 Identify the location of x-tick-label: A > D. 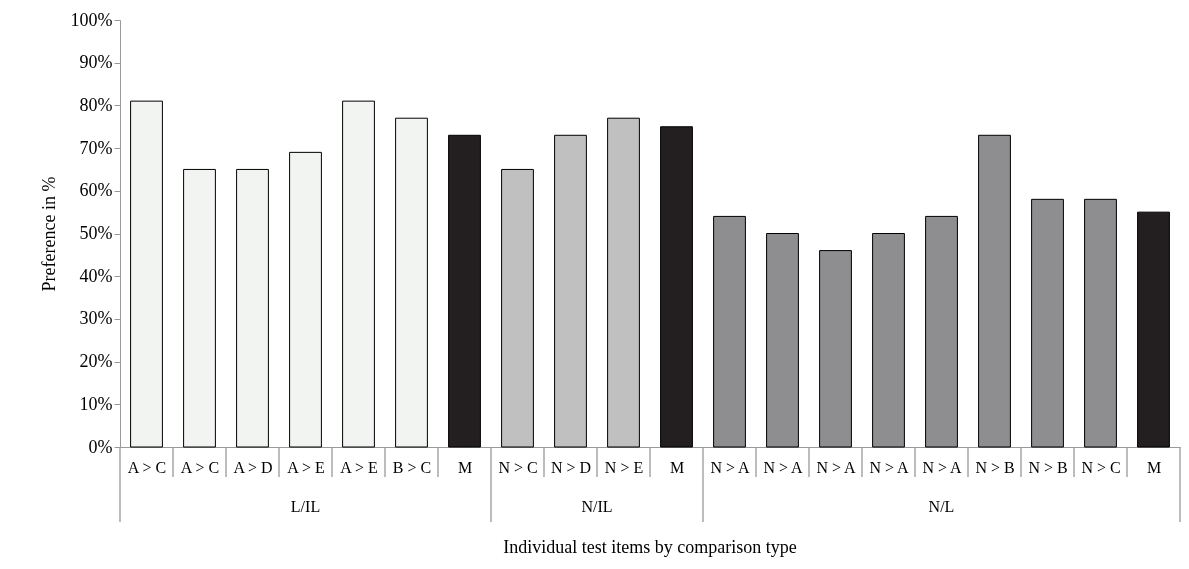
(253, 467).